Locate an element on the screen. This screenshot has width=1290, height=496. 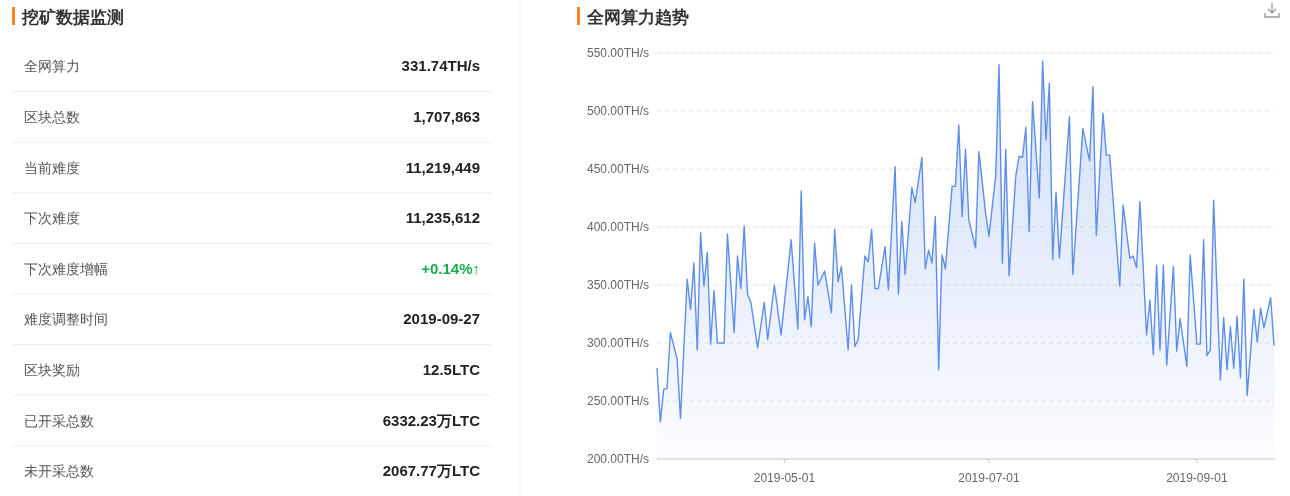
x-tick-label: 2019-09-01 is located at coordinates (1197, 478).